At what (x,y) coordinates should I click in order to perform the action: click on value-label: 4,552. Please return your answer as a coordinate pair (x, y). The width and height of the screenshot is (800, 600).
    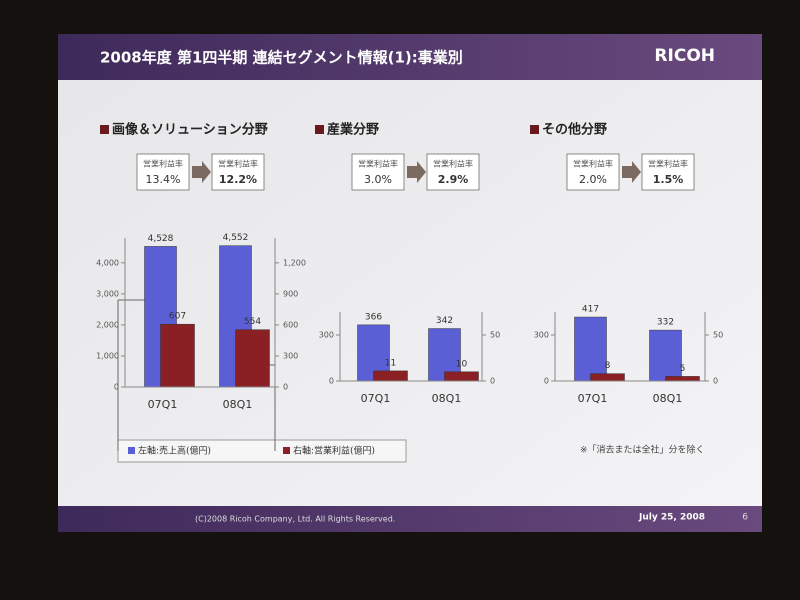
    Looking at the image, I should click on (236, 238).